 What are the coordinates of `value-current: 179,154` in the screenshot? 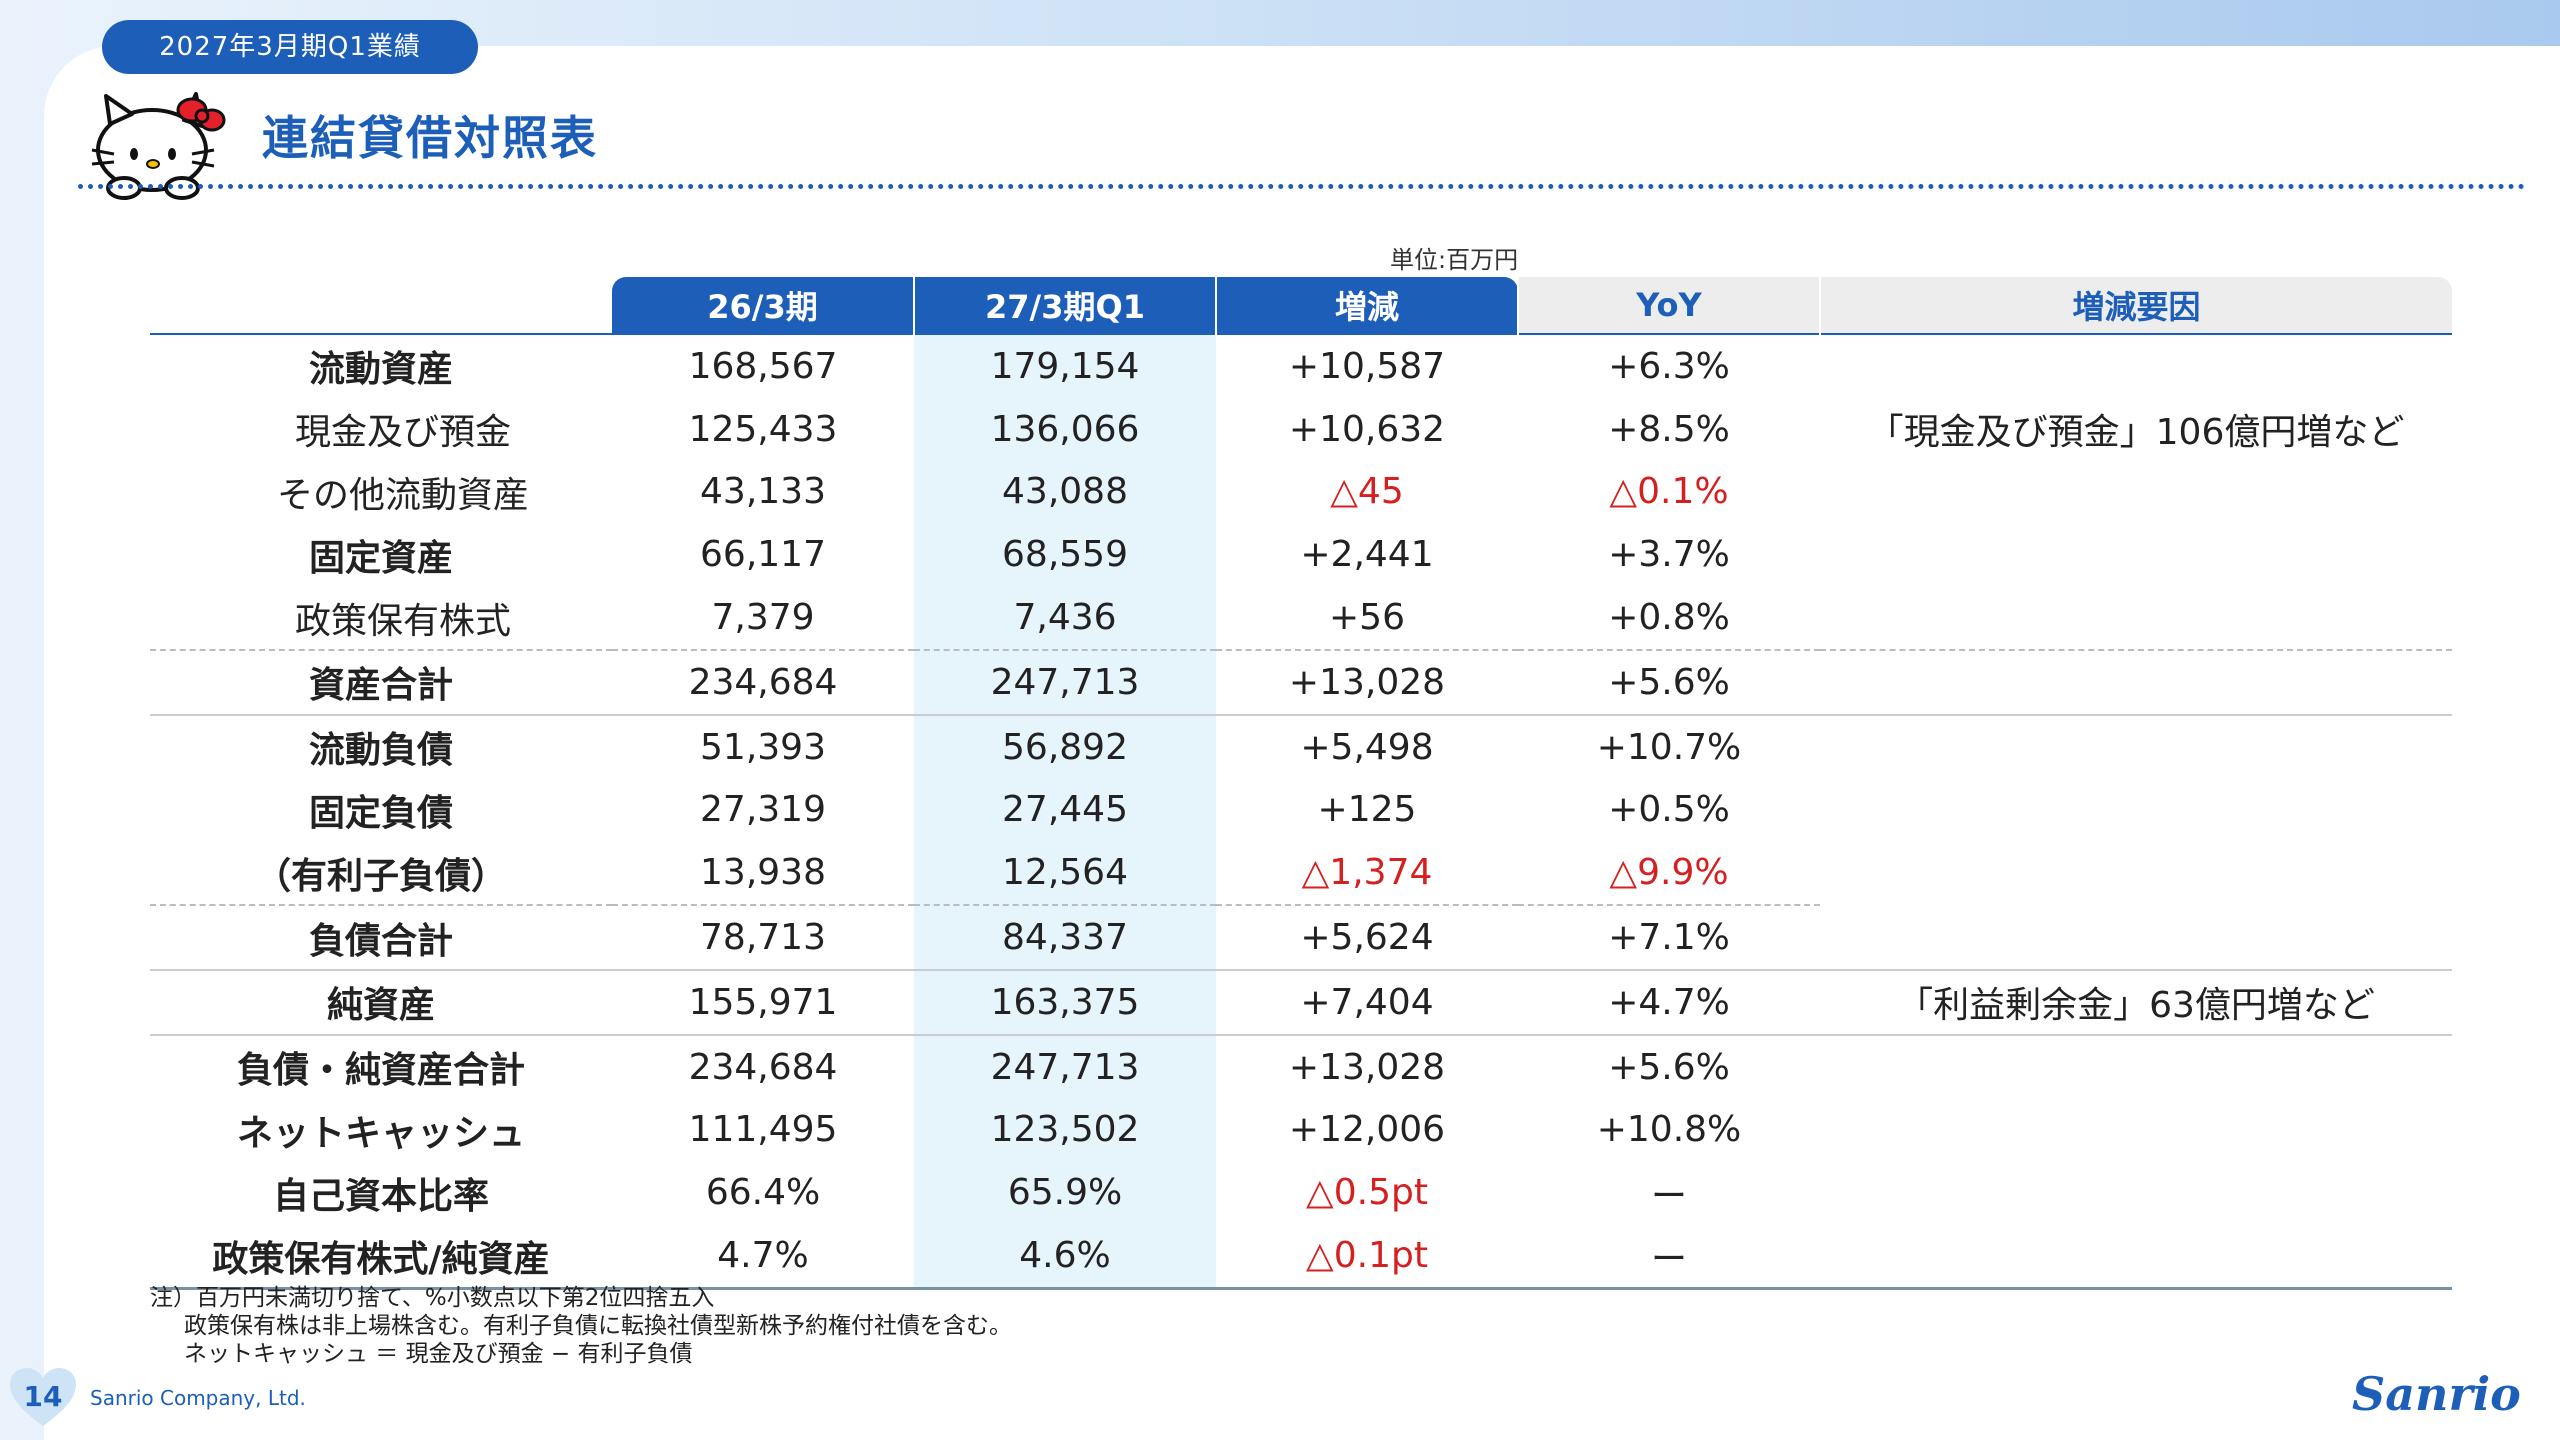 It's located at (1065, 366).